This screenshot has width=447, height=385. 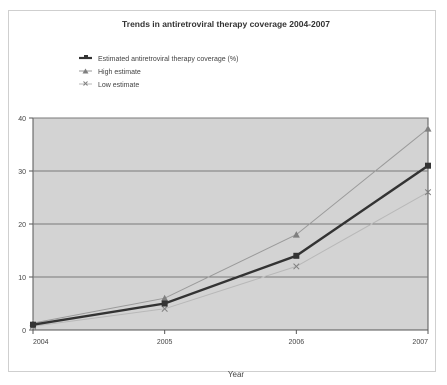 What do you see at coordinates (22, 225) in the screenshot?
I see `y-tick-label: 20` at bounding box center [22, 225].